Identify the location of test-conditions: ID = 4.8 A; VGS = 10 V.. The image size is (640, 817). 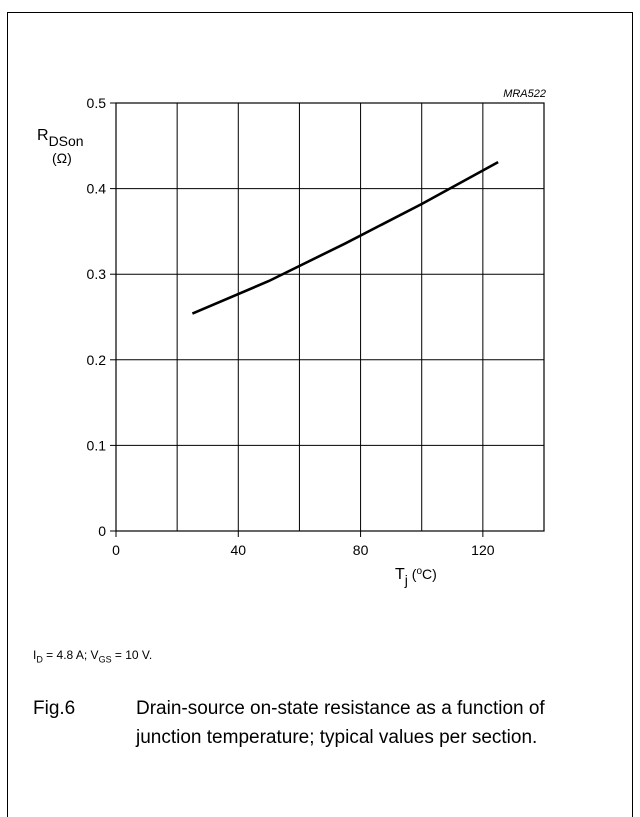
(92, 656).